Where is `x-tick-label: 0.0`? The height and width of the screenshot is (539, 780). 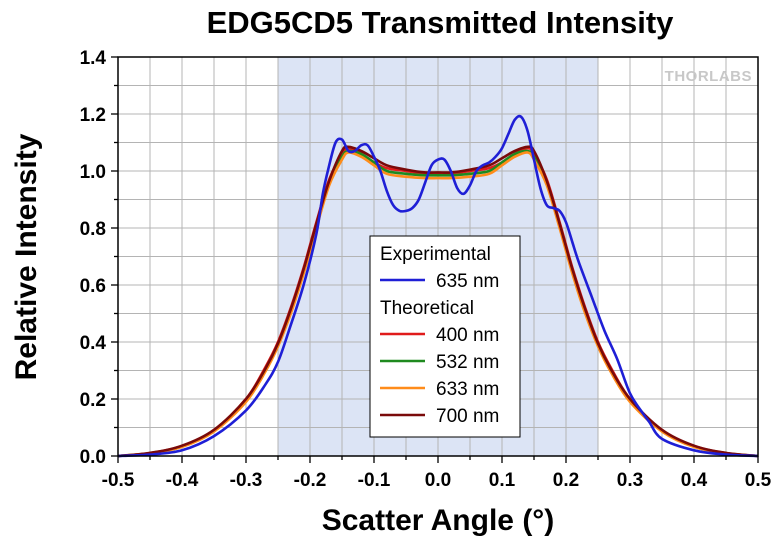 x-tick-label: 0.0 is located at coordinates (438, 480).